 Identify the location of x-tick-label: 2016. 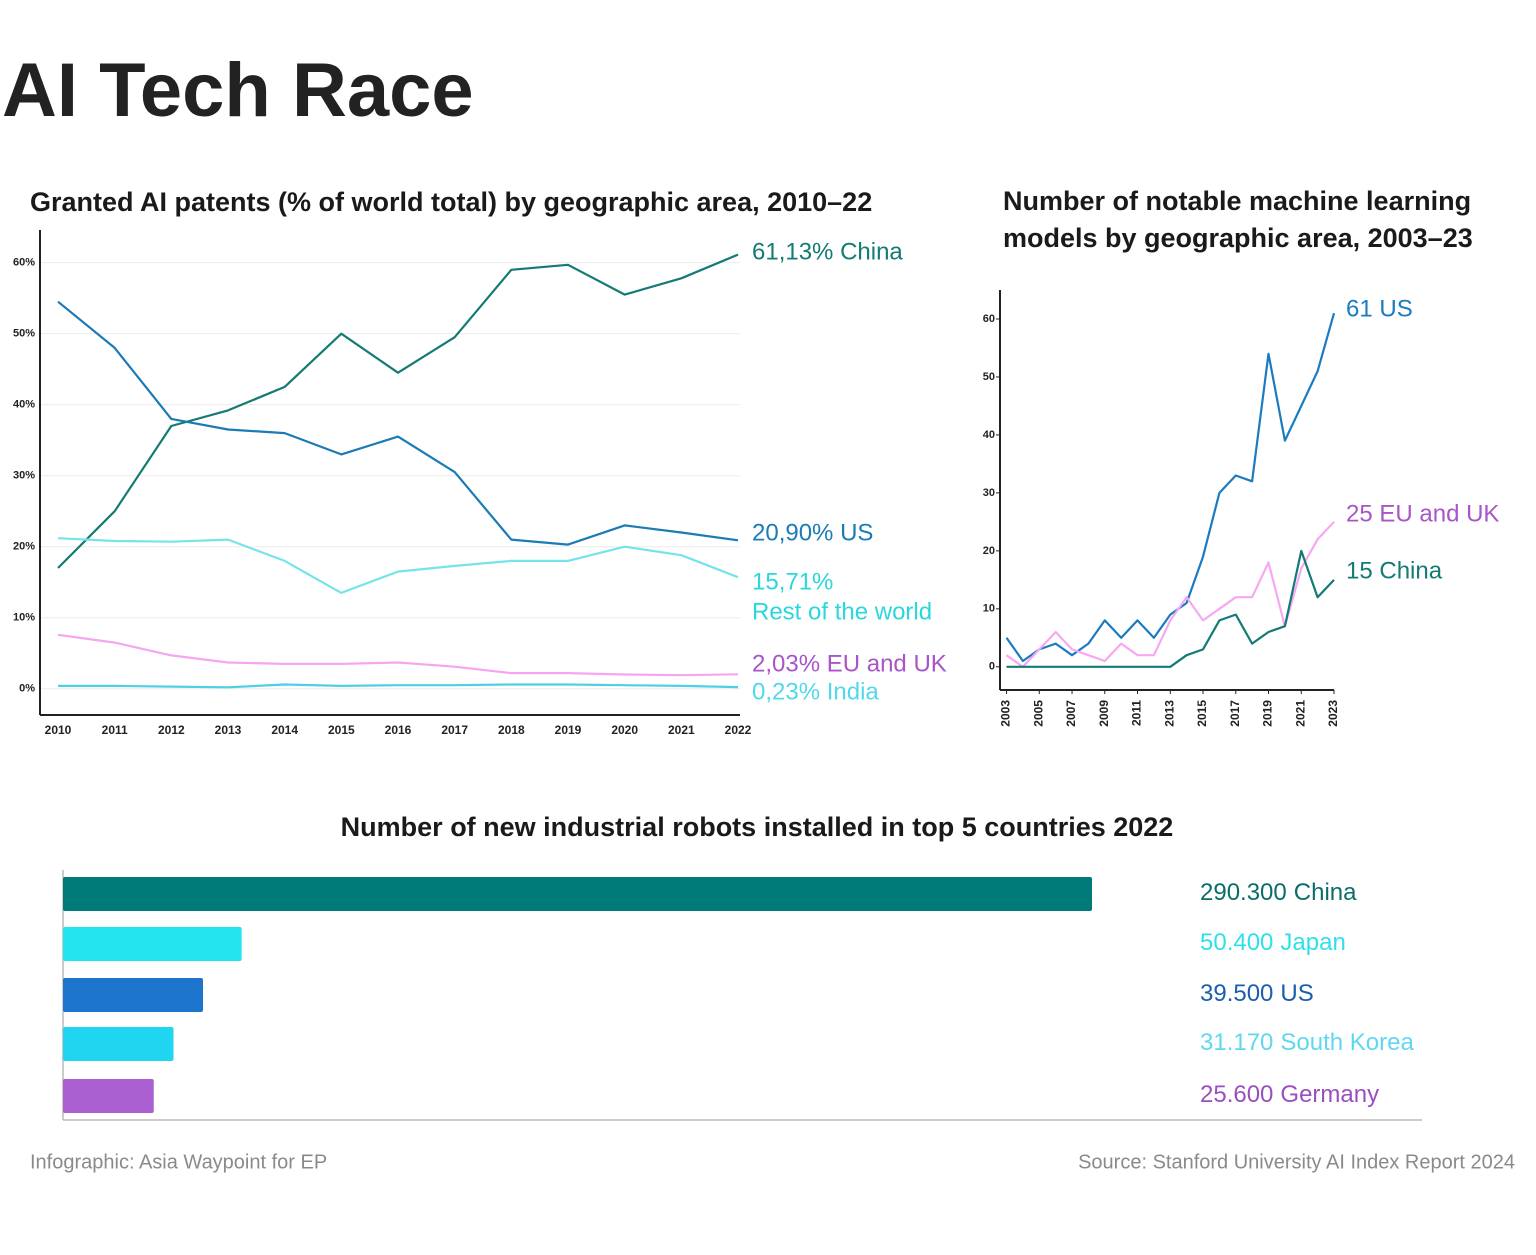
(398, 730).